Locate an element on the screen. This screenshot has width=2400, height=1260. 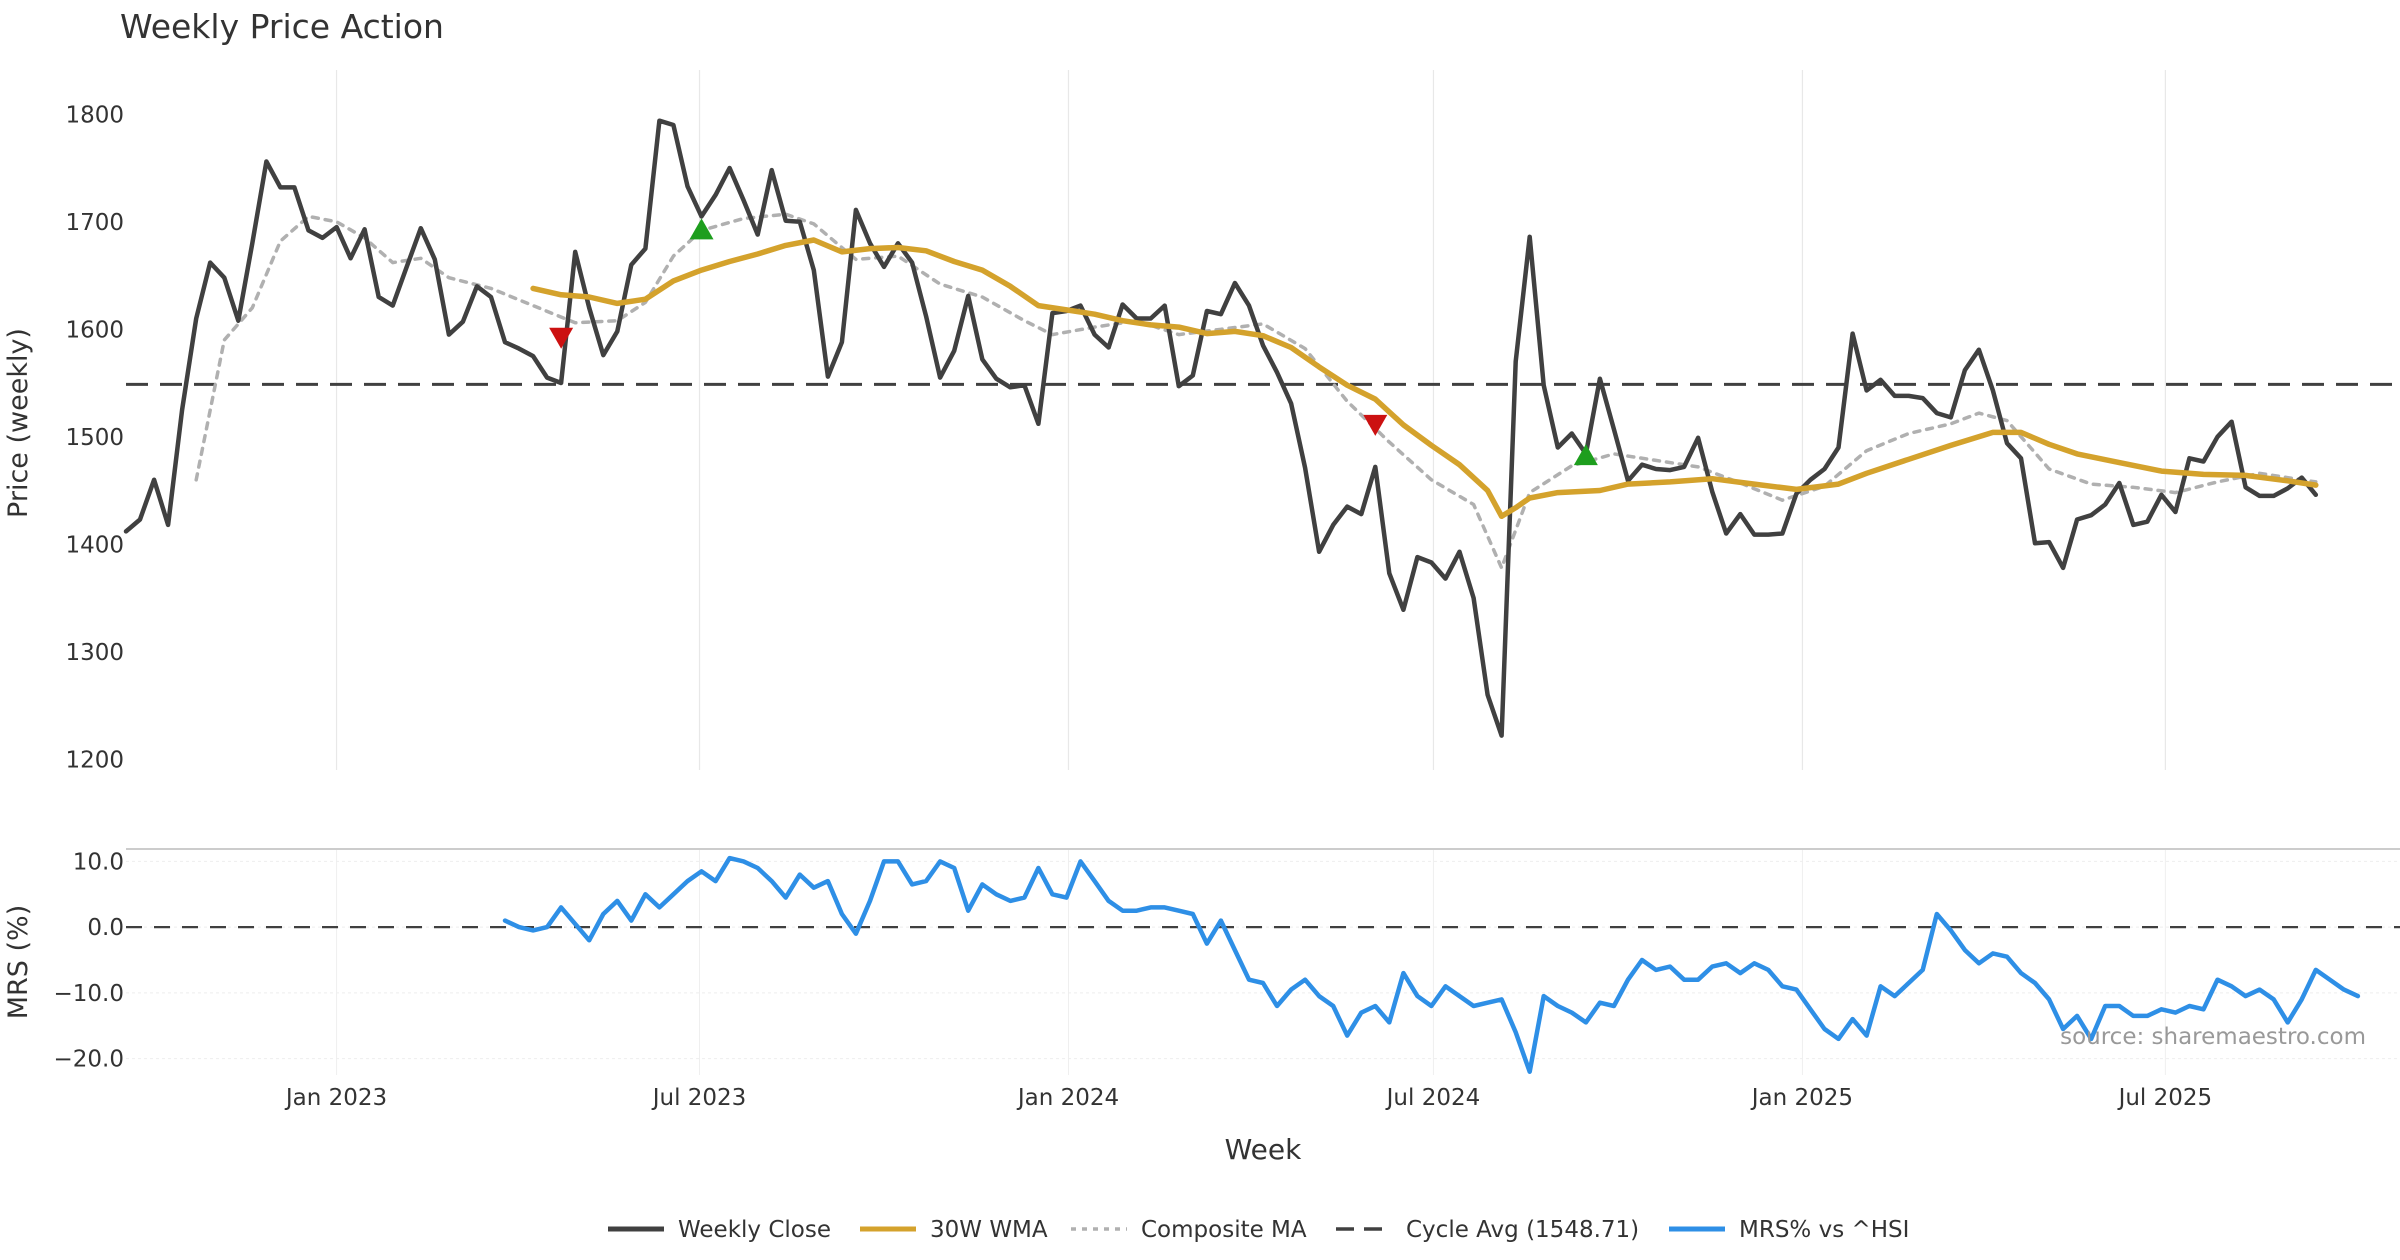
x-tick-label: Jan 2023 is located at coordinates (335, 1098).